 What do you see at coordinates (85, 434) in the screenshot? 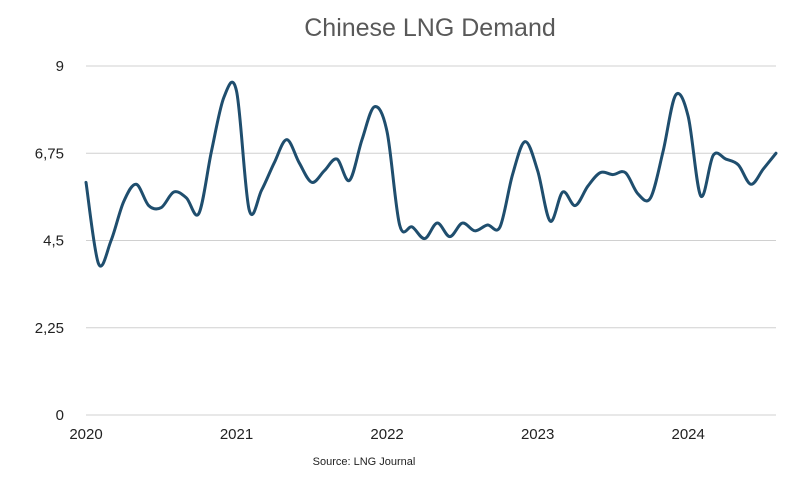
I see `x-tick-label: 2020` at bounding box center [85, 434].